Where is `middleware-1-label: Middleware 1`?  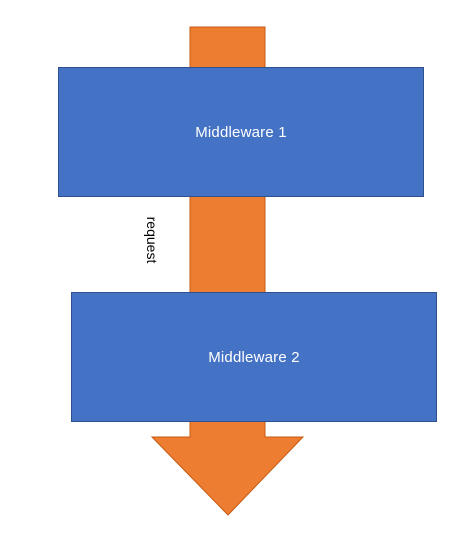
middleware-1-label: Middleware 1 is located at coordinates (241, 132).